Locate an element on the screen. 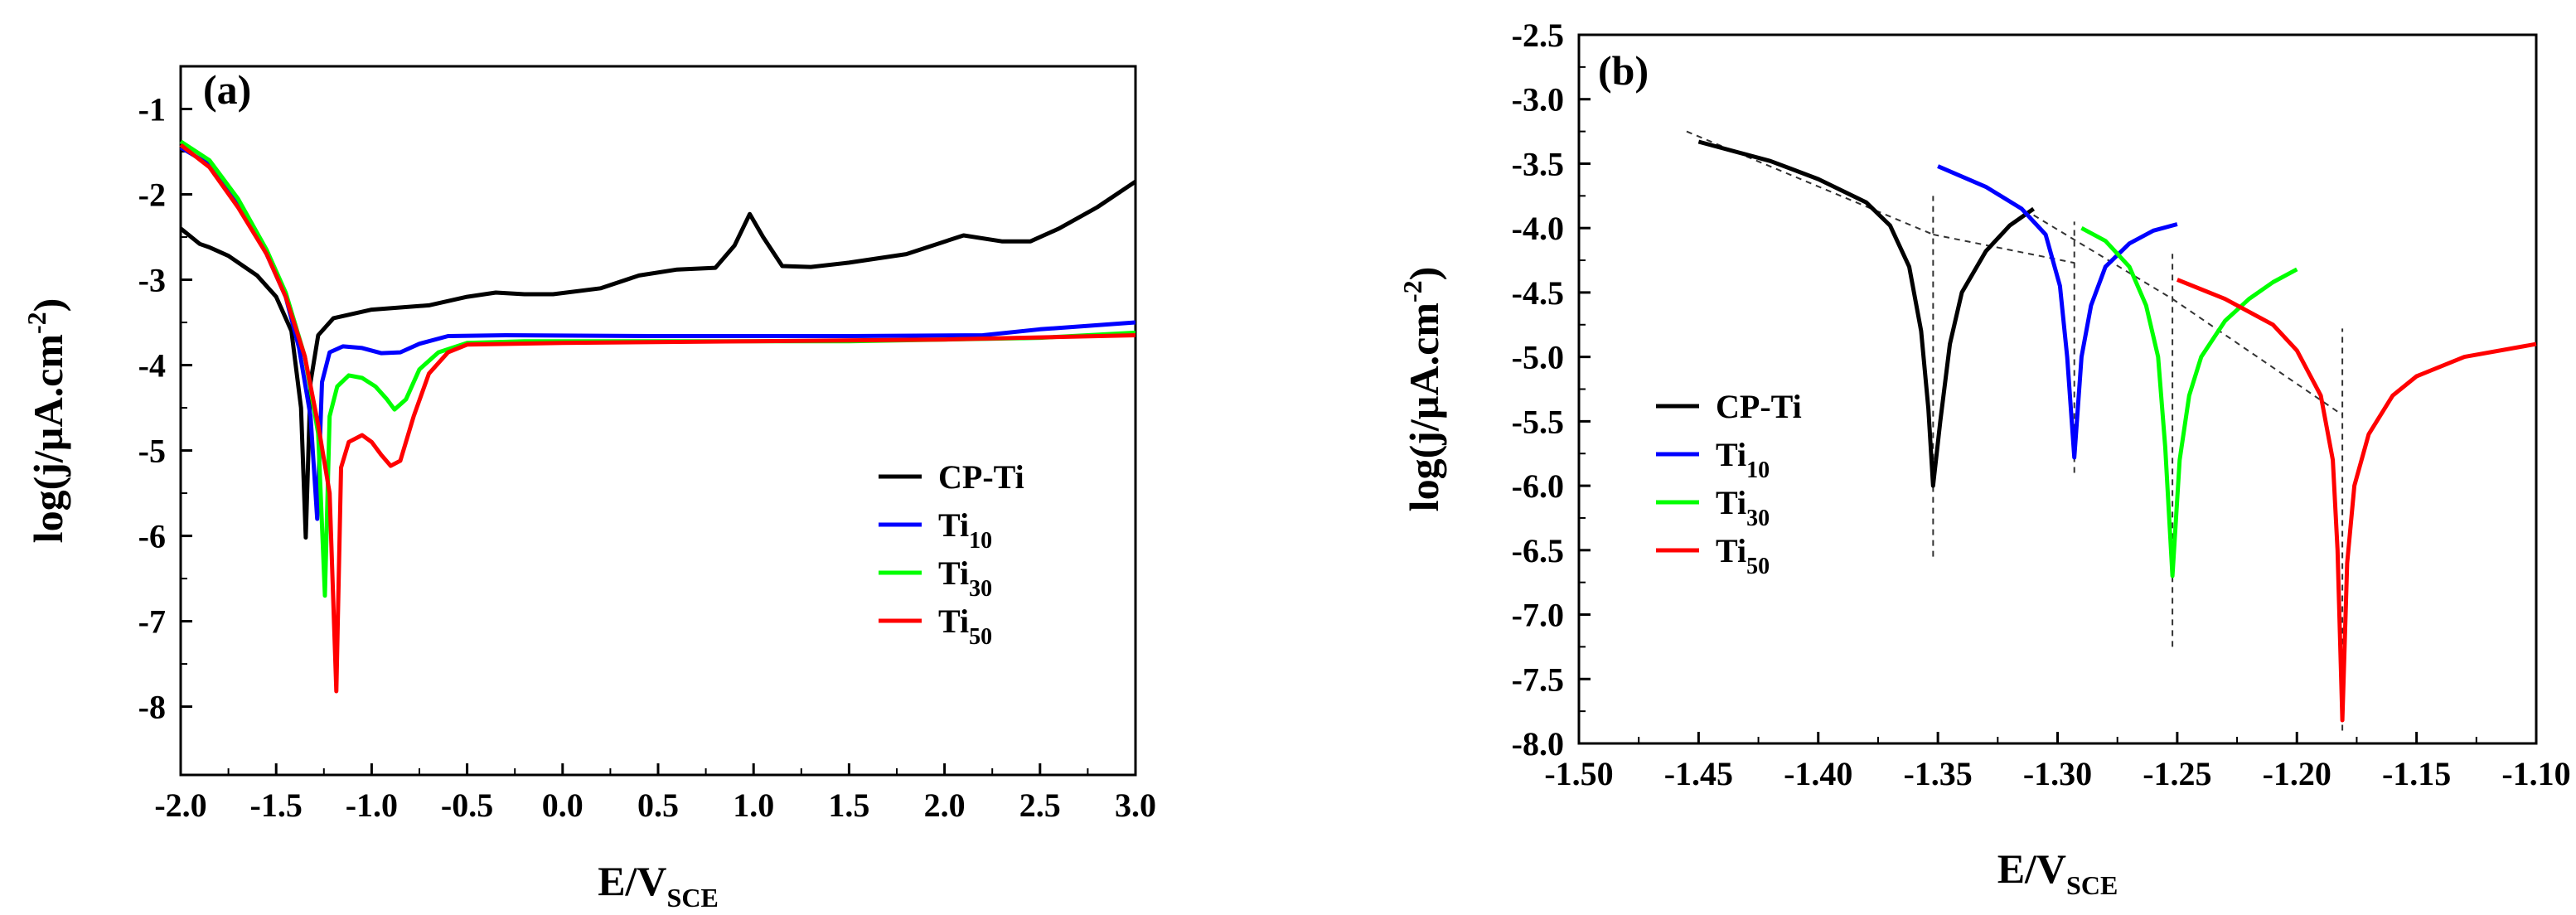 This screenshot has width=2576, height=915. x-tick-label: -1.45 is located at coordinates (1698, 773).